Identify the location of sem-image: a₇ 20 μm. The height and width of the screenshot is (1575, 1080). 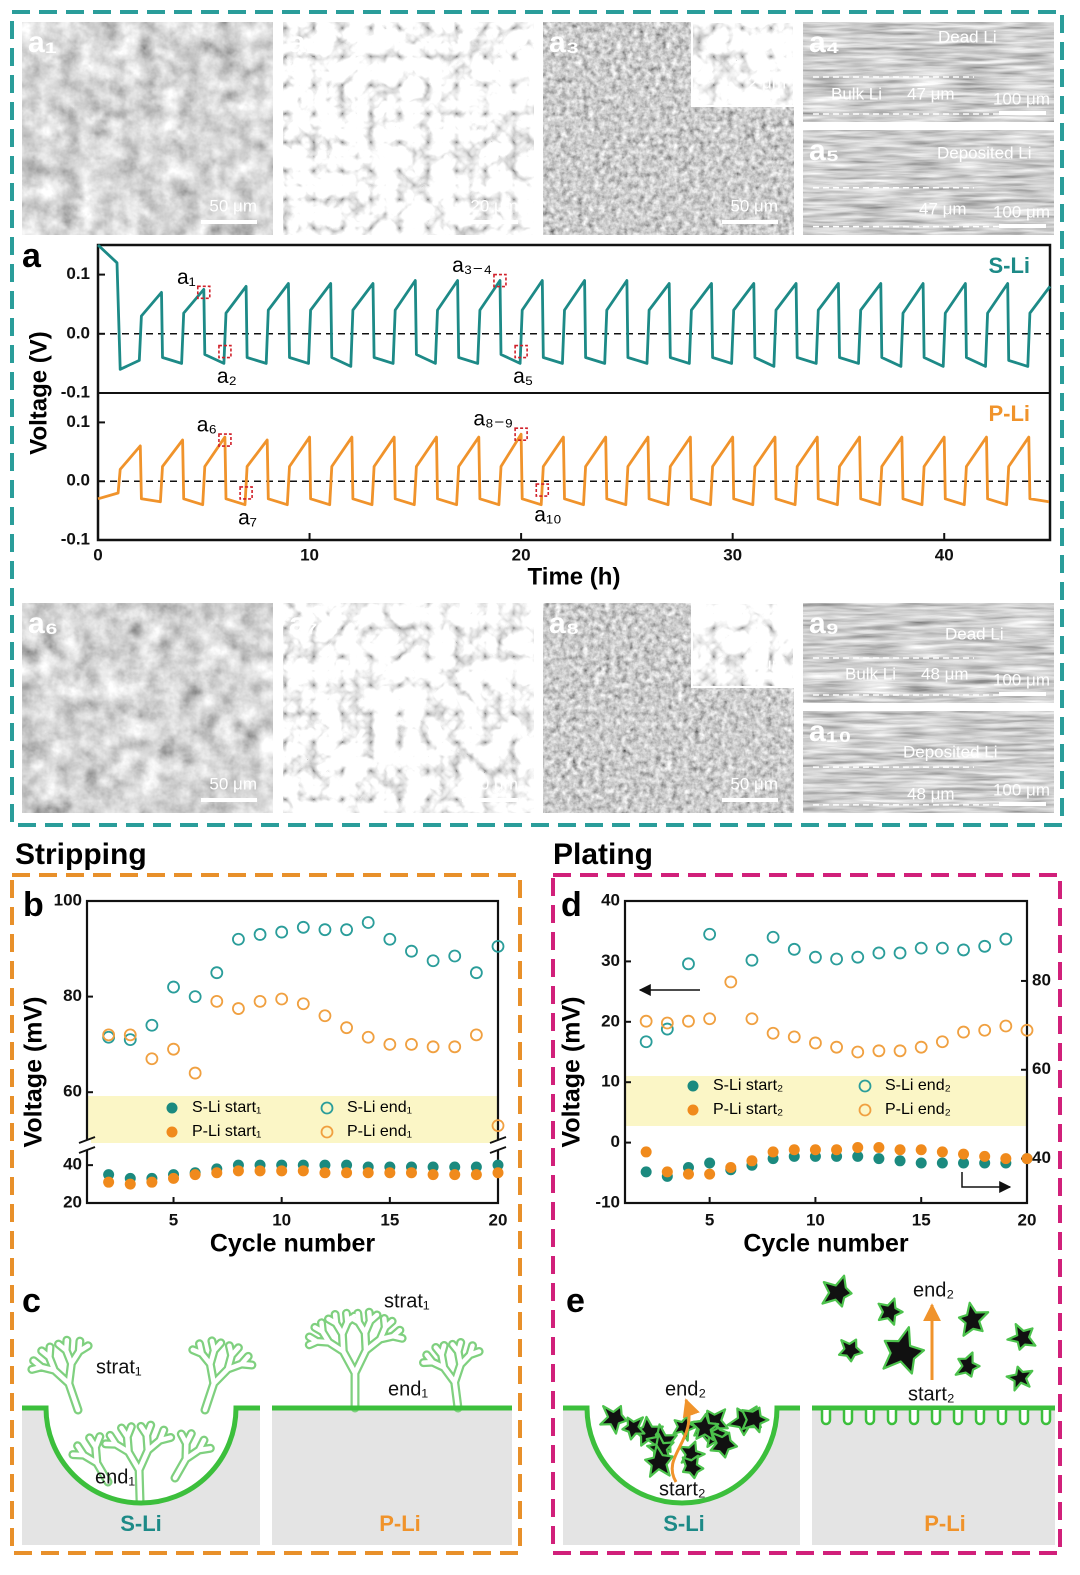
(408, 708).